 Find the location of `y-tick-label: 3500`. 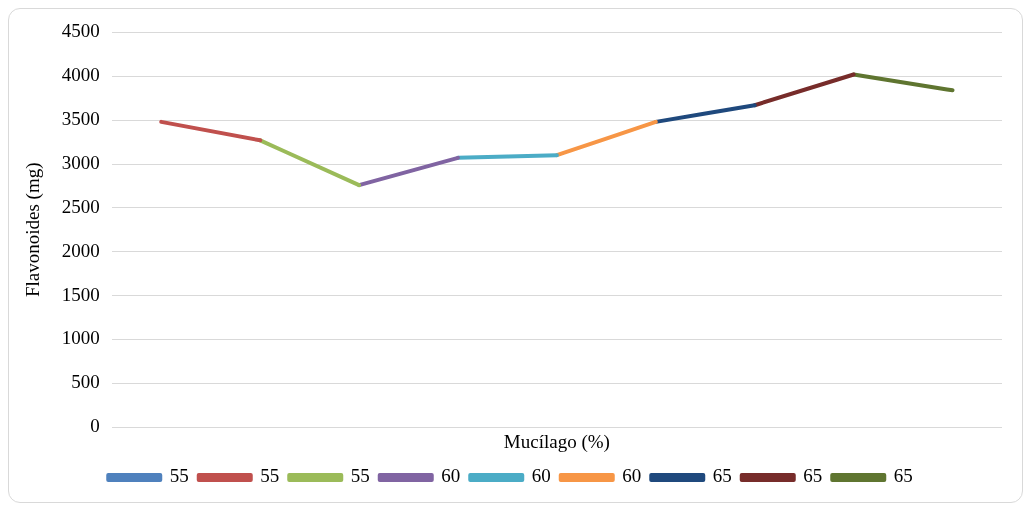

y-tick-label: 3500 is located at coordinates (80, 119).